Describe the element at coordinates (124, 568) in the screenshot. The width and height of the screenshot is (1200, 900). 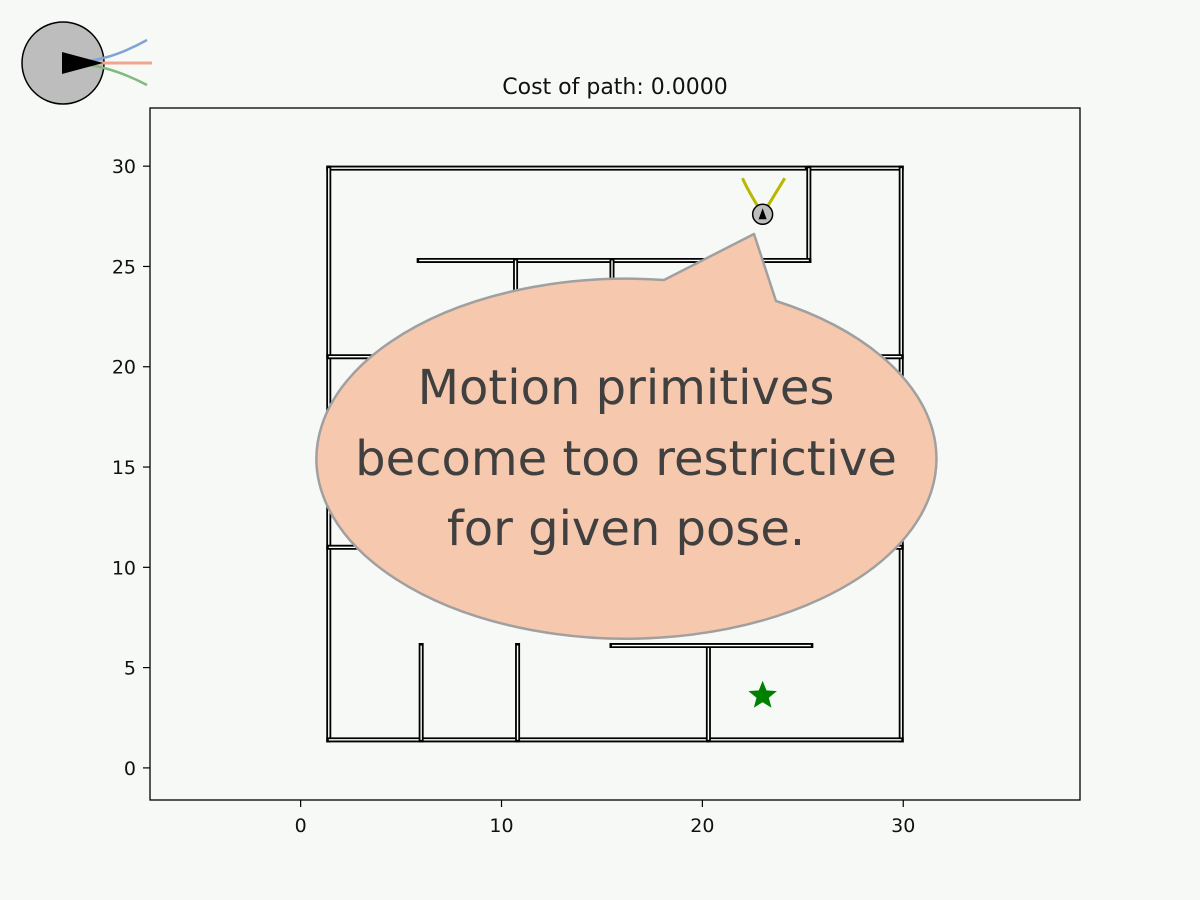
I see `y-tick-label: 10` at that location.